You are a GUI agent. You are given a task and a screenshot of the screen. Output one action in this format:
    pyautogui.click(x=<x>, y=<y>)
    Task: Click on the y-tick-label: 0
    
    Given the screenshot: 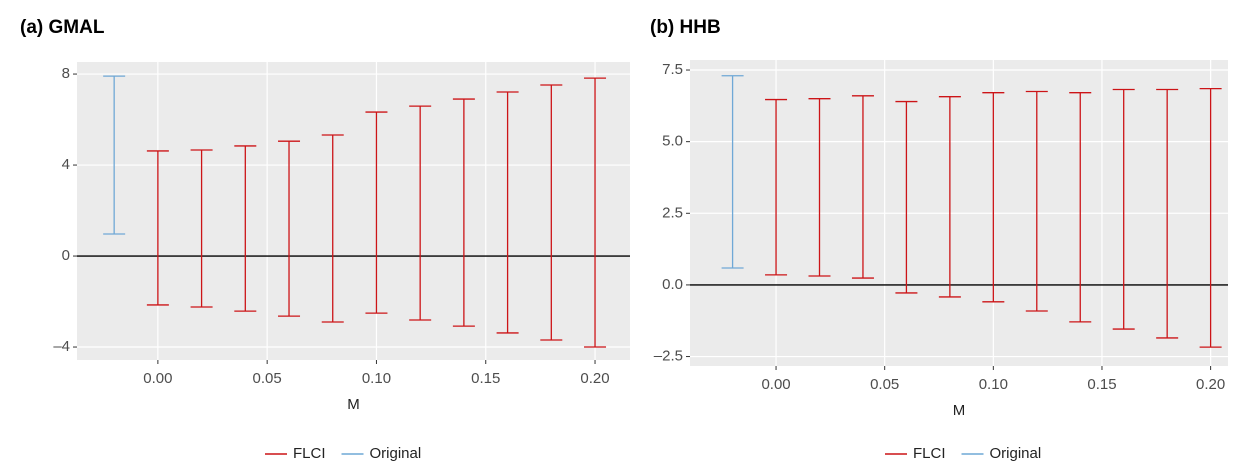 What is the action you would take?
    pyautogui.click(x=66, y=255)
    